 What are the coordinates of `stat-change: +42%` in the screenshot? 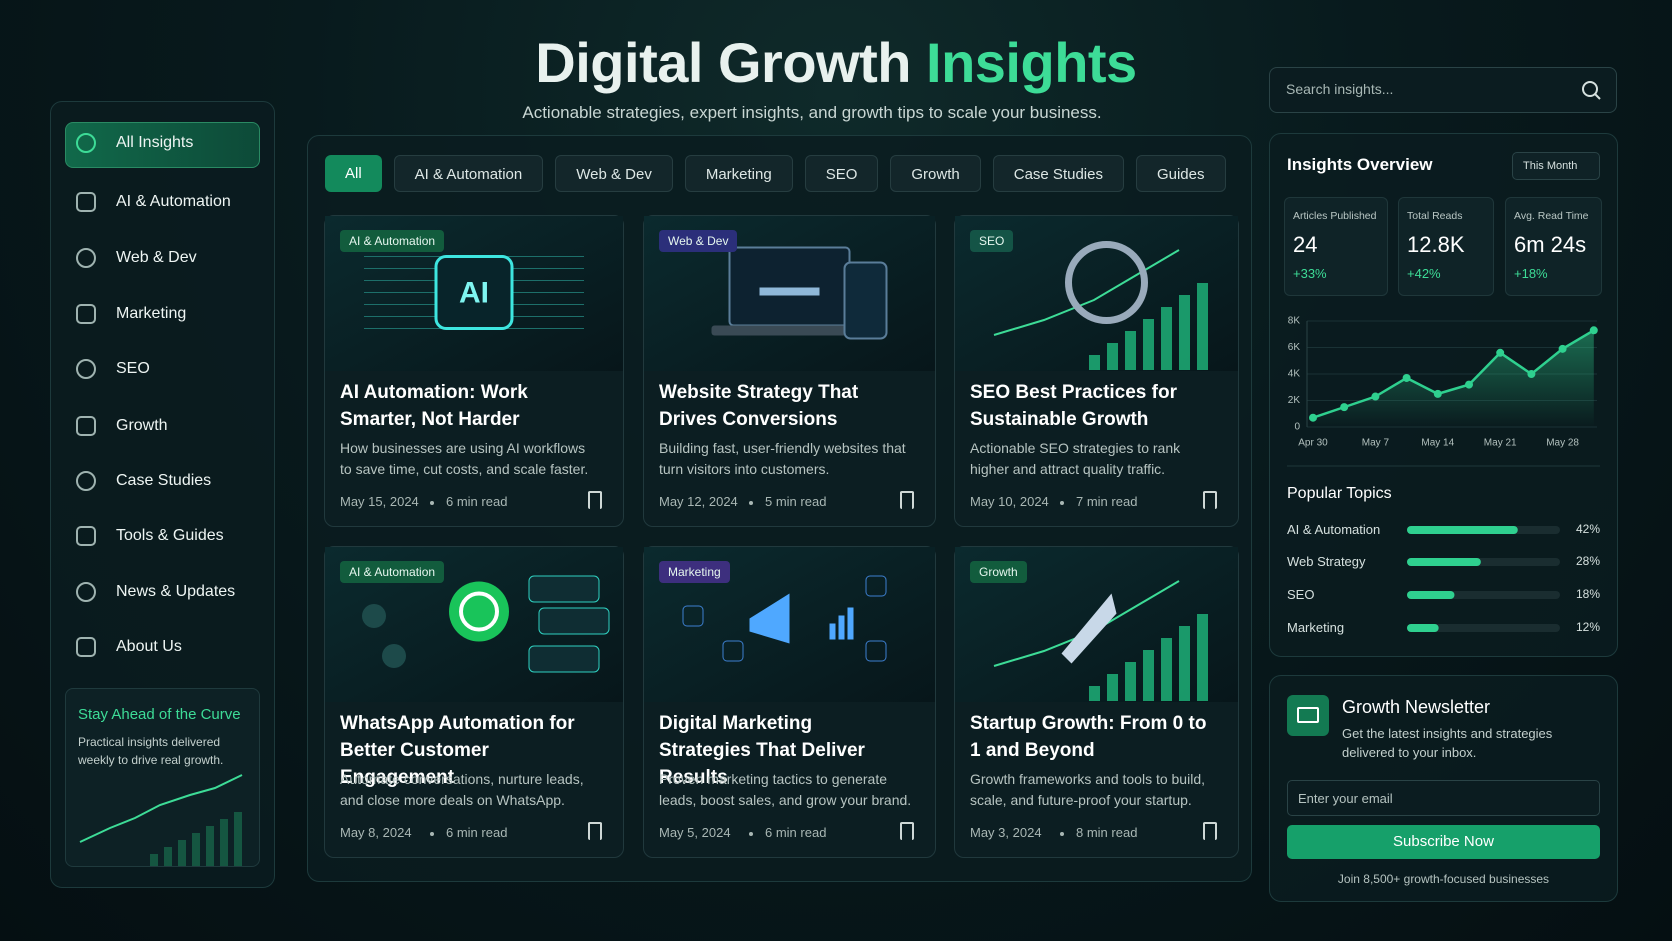 It's located at (1424, 273).